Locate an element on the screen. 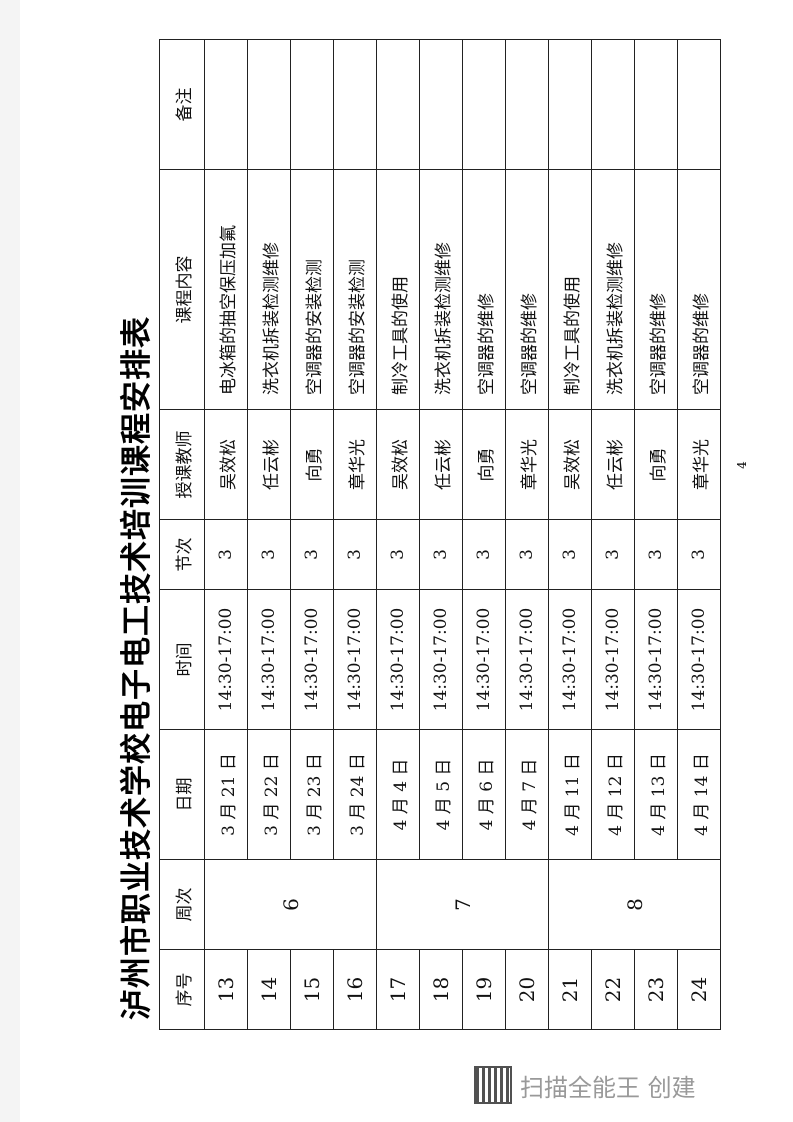  date-cell: 4 月 12 日 is located at coordinates (613, 794).